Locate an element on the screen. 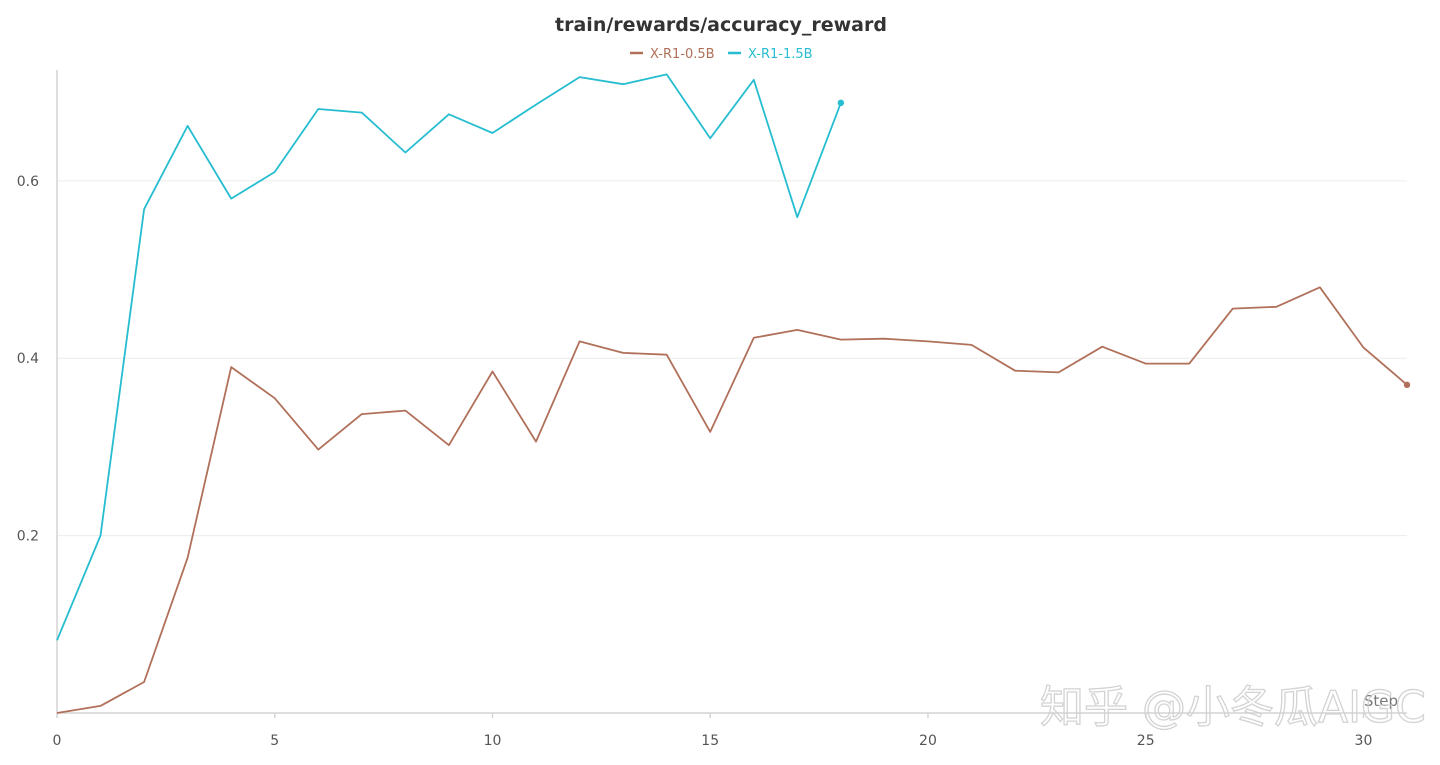 This screenshot has height=765, width=1440. x-tick-label: 5 is located at coordinates (274, 741).